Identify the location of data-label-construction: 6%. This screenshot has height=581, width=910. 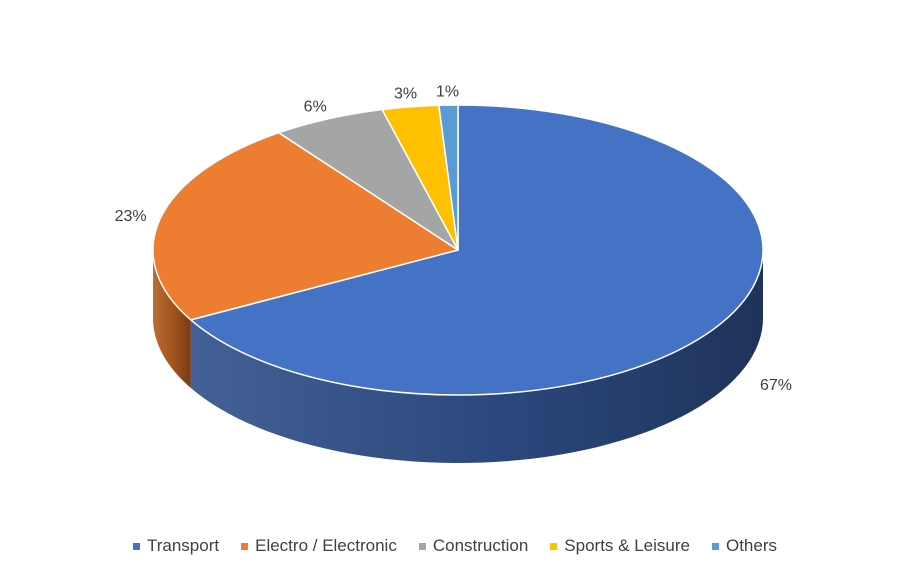
(315, 107).